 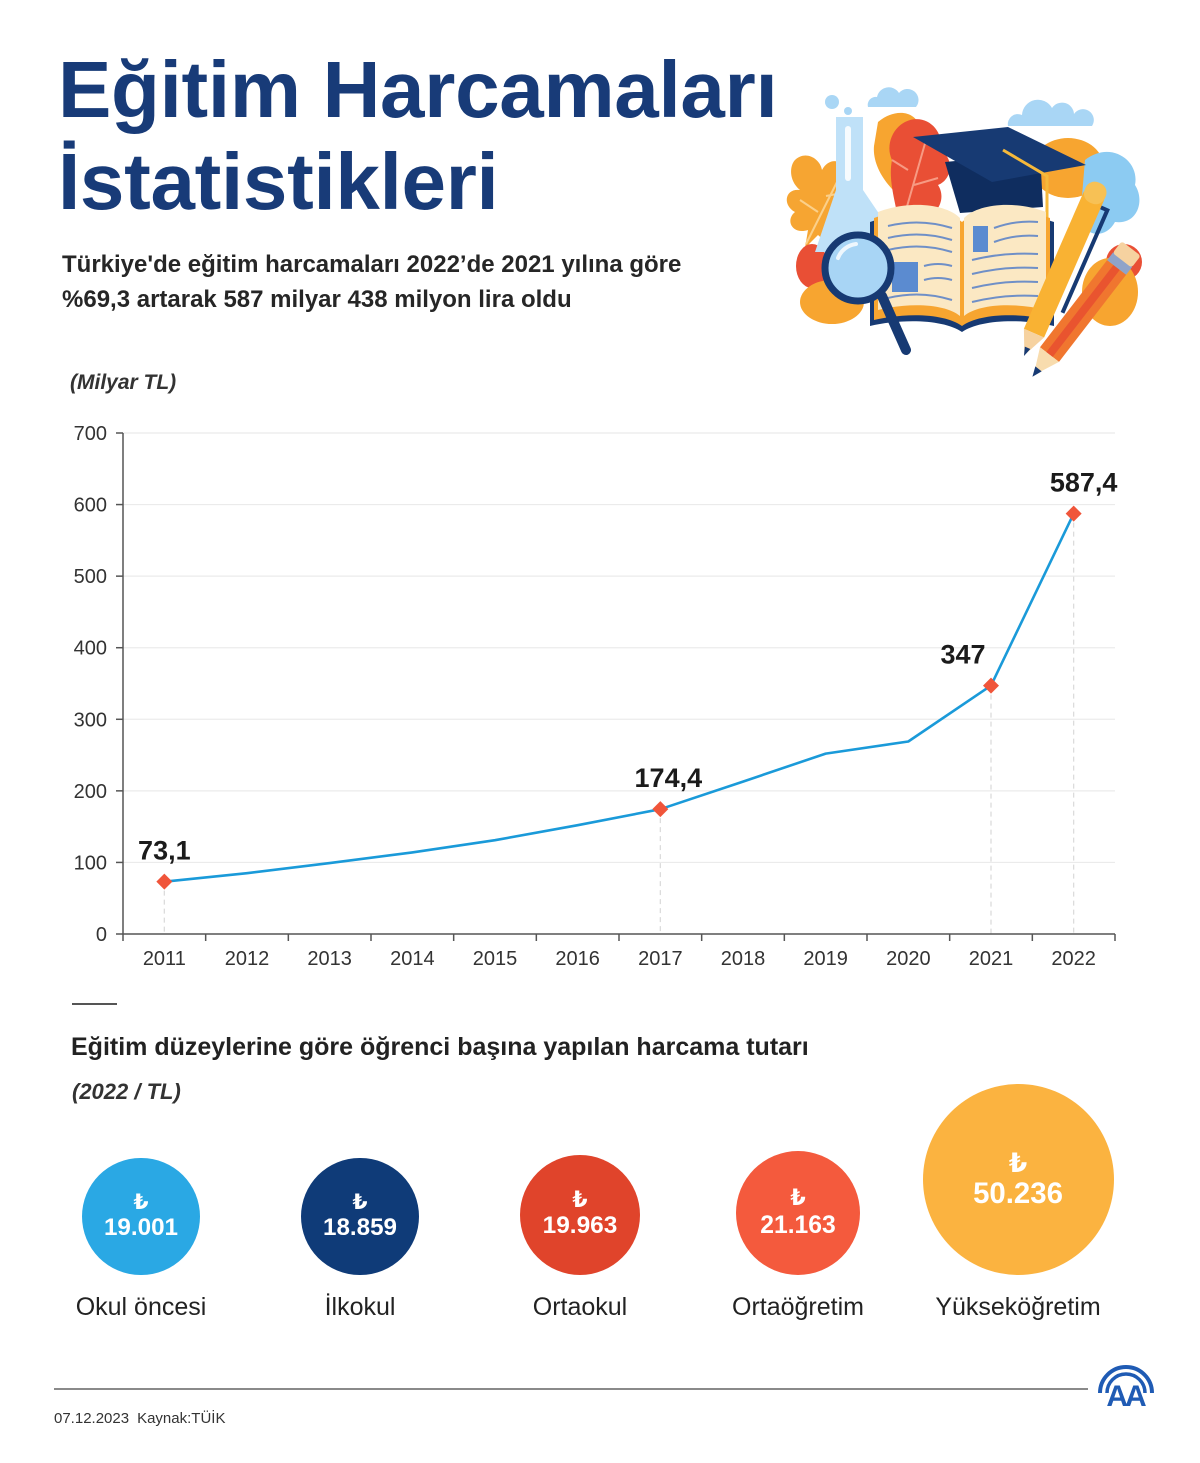 I want to click on logo-arc-outer, so click(x=1126, y=1379).